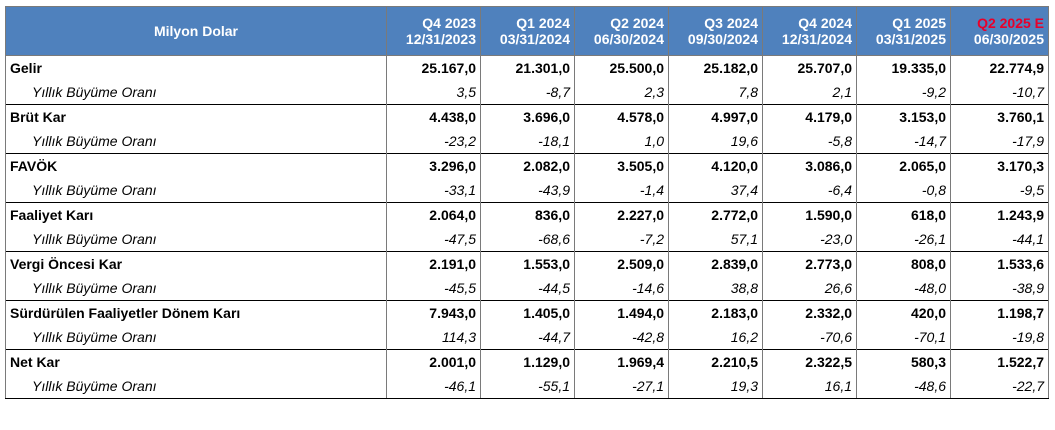 The width and height of the screenshot is (1055, 430). I want to click on growth-value-cell: -23,0, so click(809, 239).